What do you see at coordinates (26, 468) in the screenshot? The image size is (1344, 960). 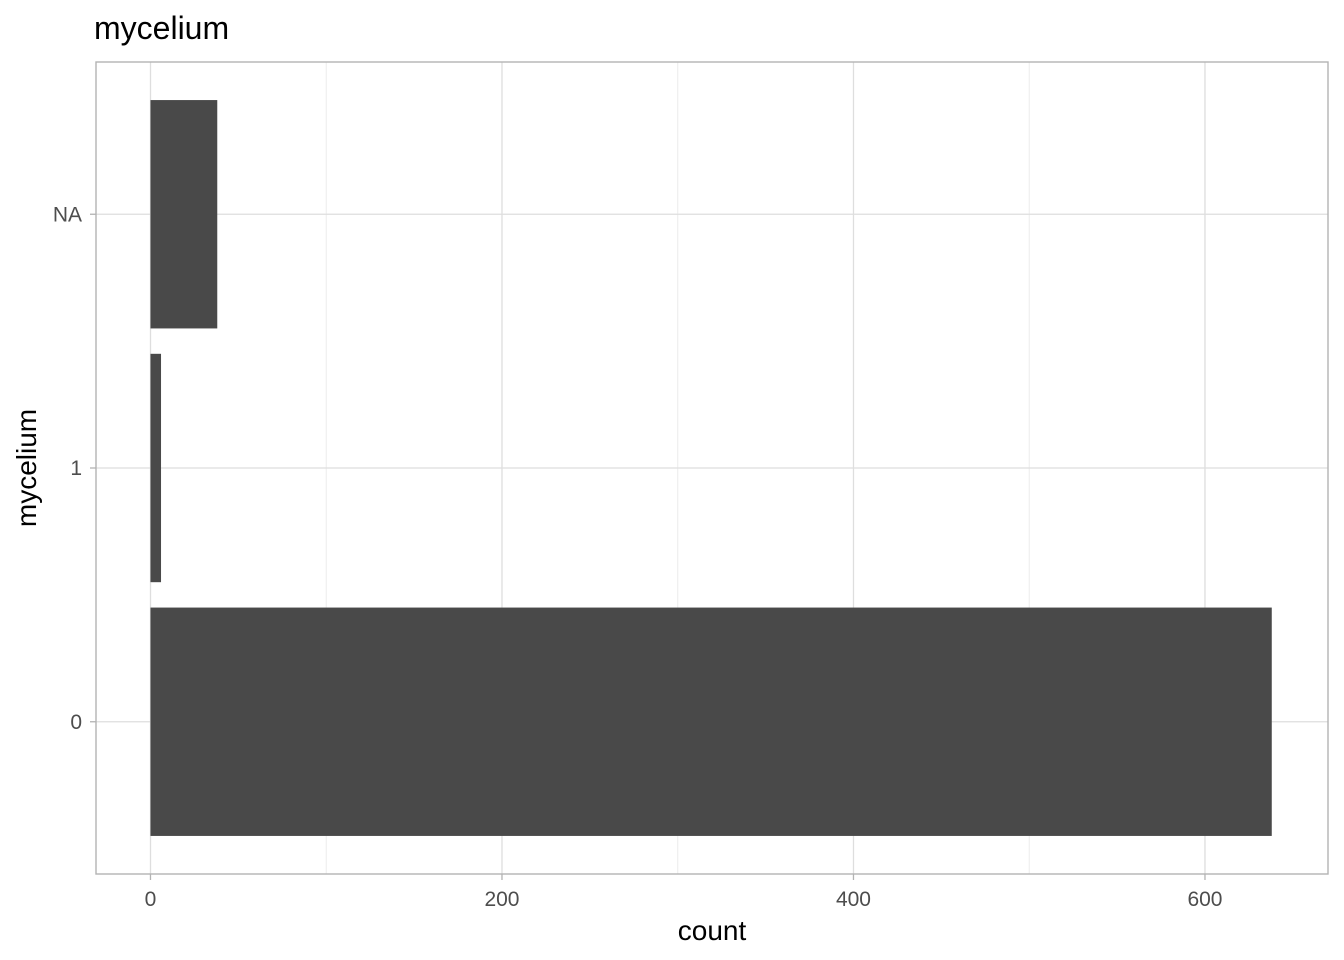 I see `y-axis-title: mycelium` at bounding box center [26, 468].